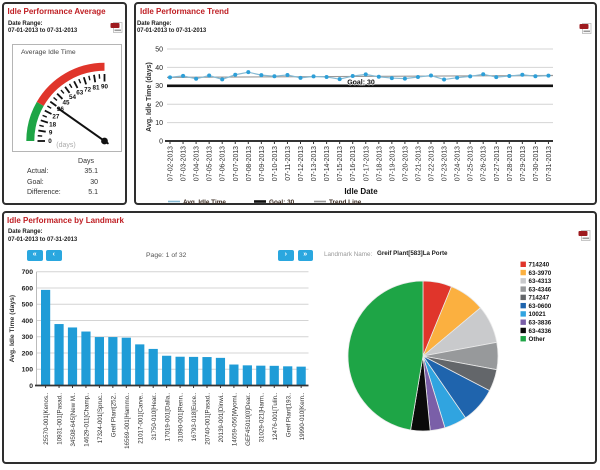 Image resolution: width=600 pixels, height=470 pixels. What do you see at coordinates (540, 322) in the screenshot?
I see `svg-text: 63-3836` at bounding box center [540, 322].